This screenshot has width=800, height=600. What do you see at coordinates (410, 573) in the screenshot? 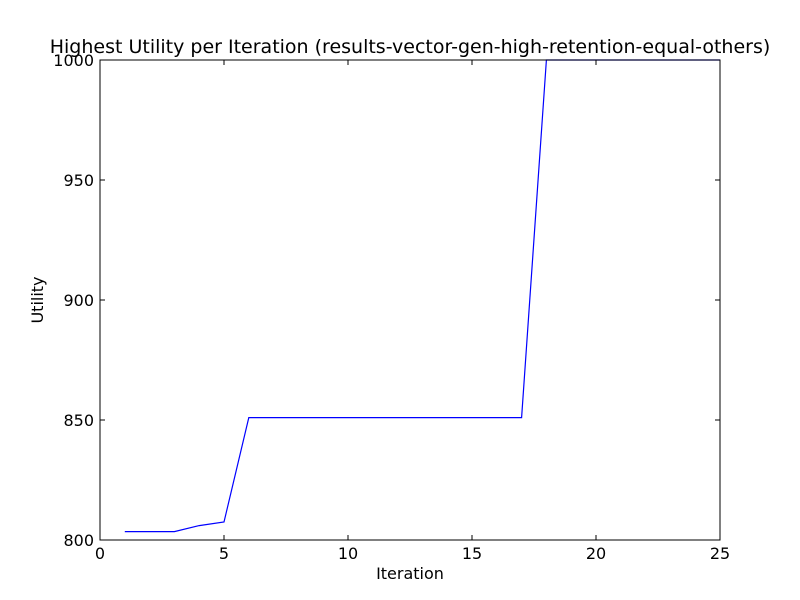
I see `x-axis-label: Iteration` at bounding box center [410, 573].